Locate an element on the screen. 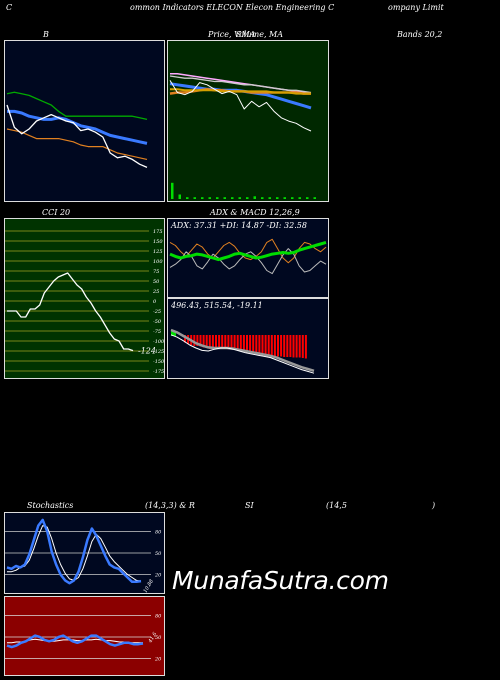 Image resolution: width=500 pixels, height=680 pixels. adx-line is located at coordinates (248, 251).